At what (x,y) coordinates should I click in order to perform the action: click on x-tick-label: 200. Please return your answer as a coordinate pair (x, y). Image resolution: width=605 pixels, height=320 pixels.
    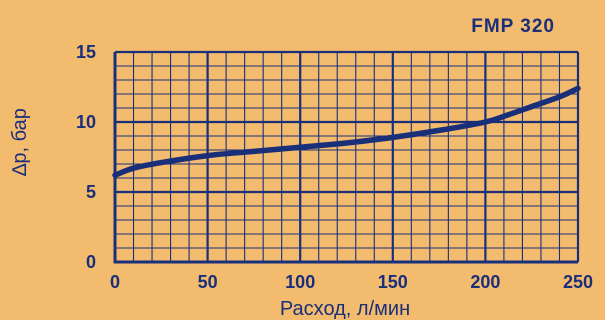
    Looking at the image, I should click on (485, 282).